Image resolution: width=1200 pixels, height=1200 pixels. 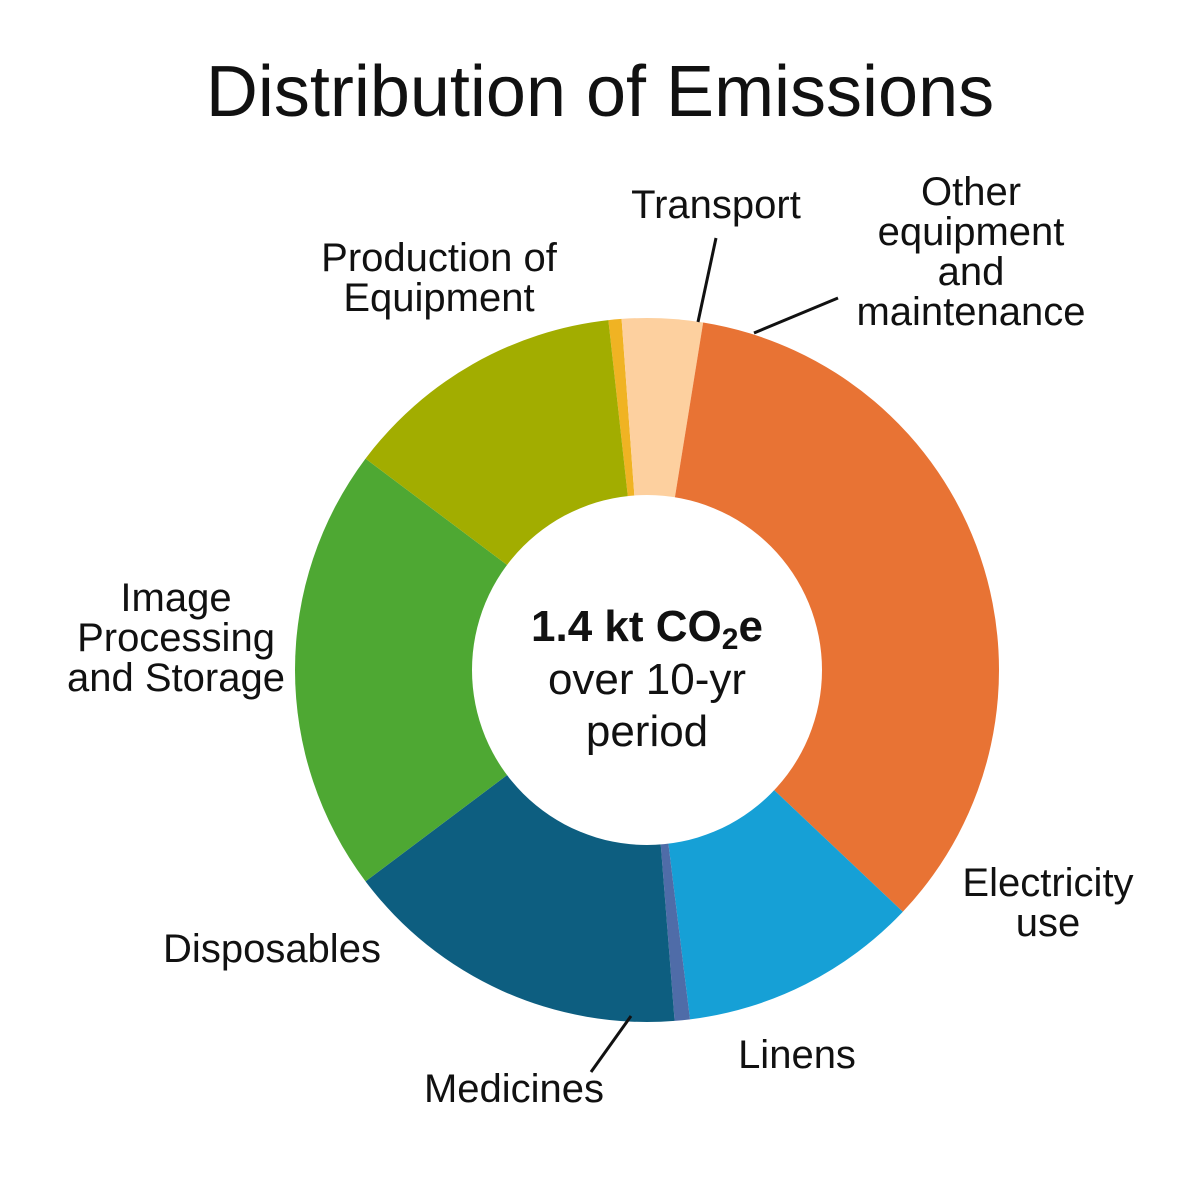 What do you see at coordinates (797, 1055) in the screenshot?
I see `slice-label-linens: Linens` at bounding box center [797, 1055].